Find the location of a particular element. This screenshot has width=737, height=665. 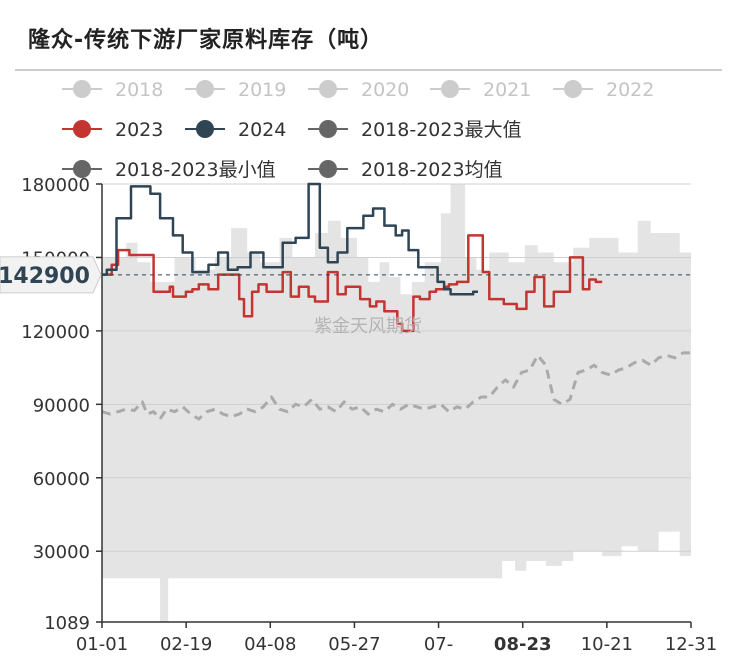

legend-label: 2022 is located at coordinates (630, 90).